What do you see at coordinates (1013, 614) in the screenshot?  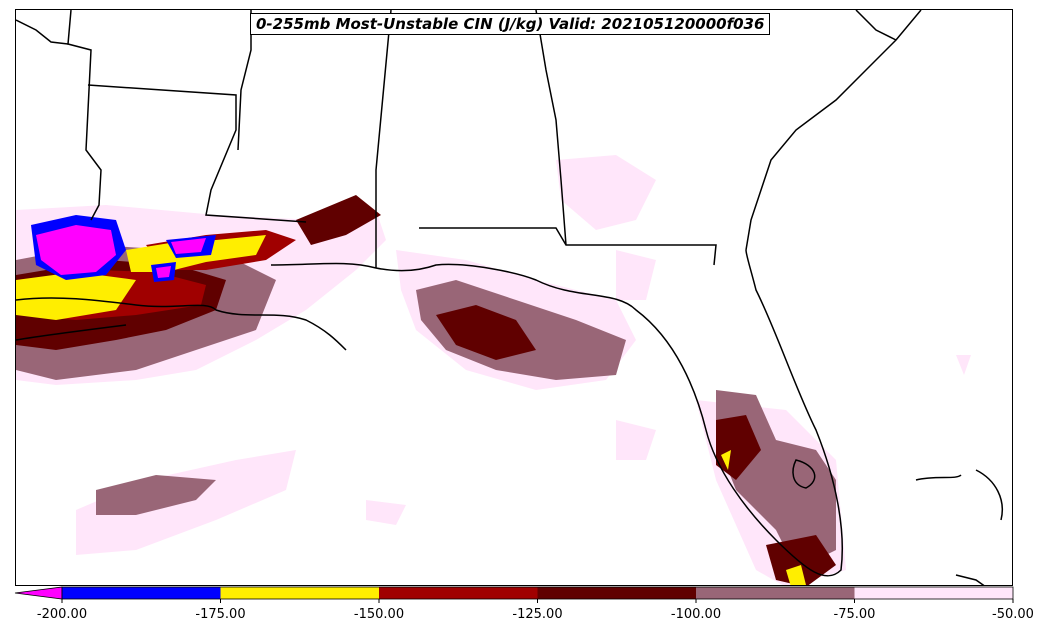 I see `colorbar-tick-label: -50.00` at bounding box center [1013, 614].